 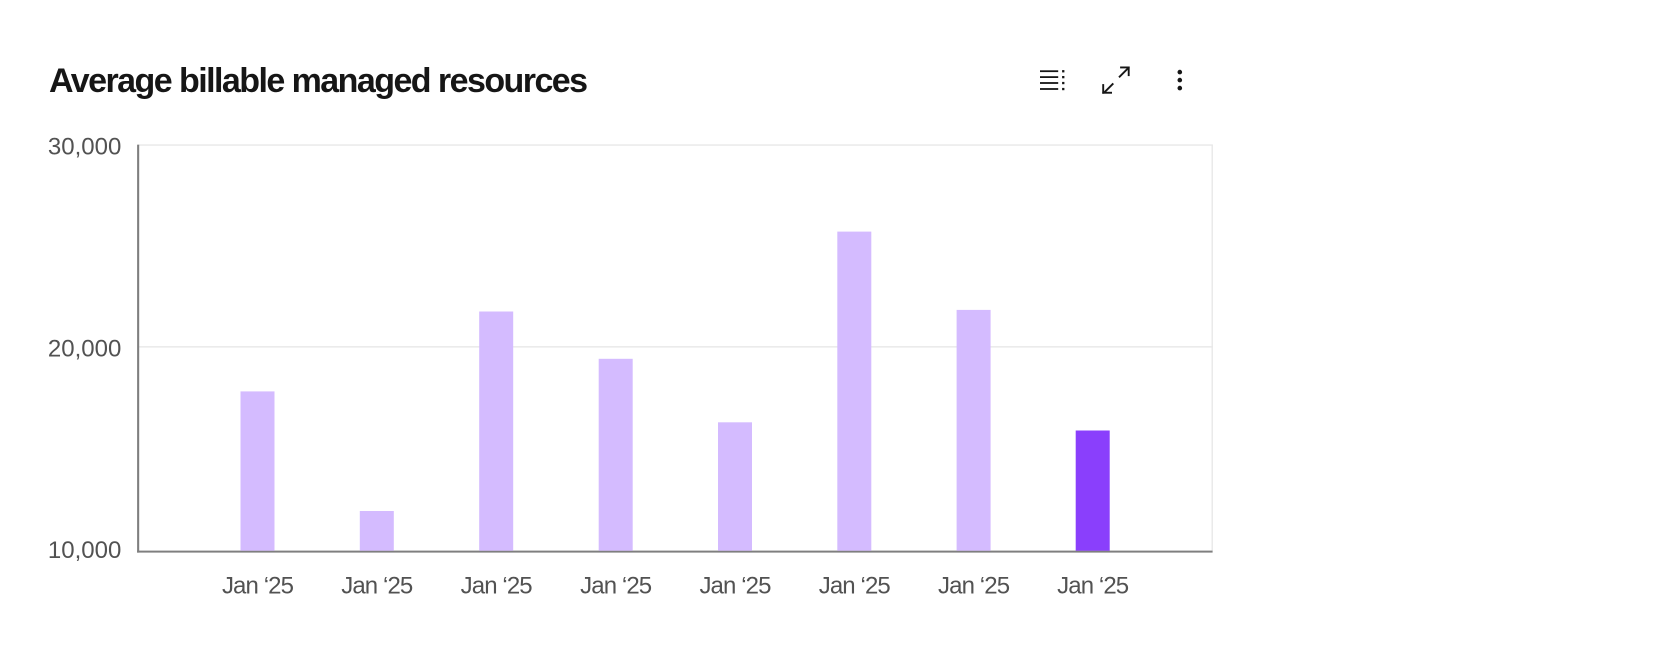 What do you see at coordinates (84, 348) in the screenshot?
I see `svg-text: 20,000` at bounding box center [84, 348].